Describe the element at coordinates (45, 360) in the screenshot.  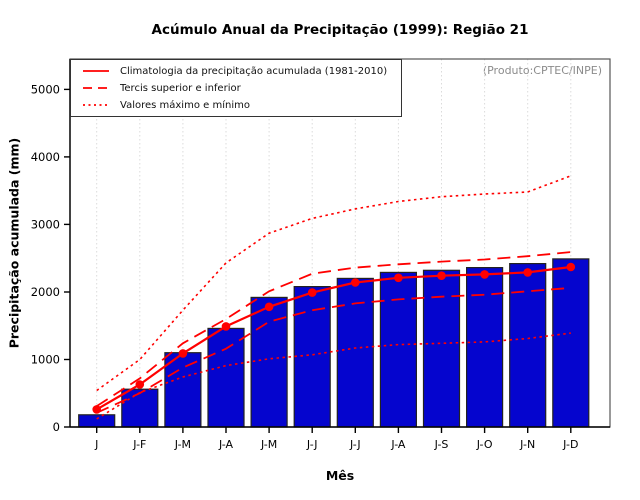
I see `y-tick-label: 1000` at that location.